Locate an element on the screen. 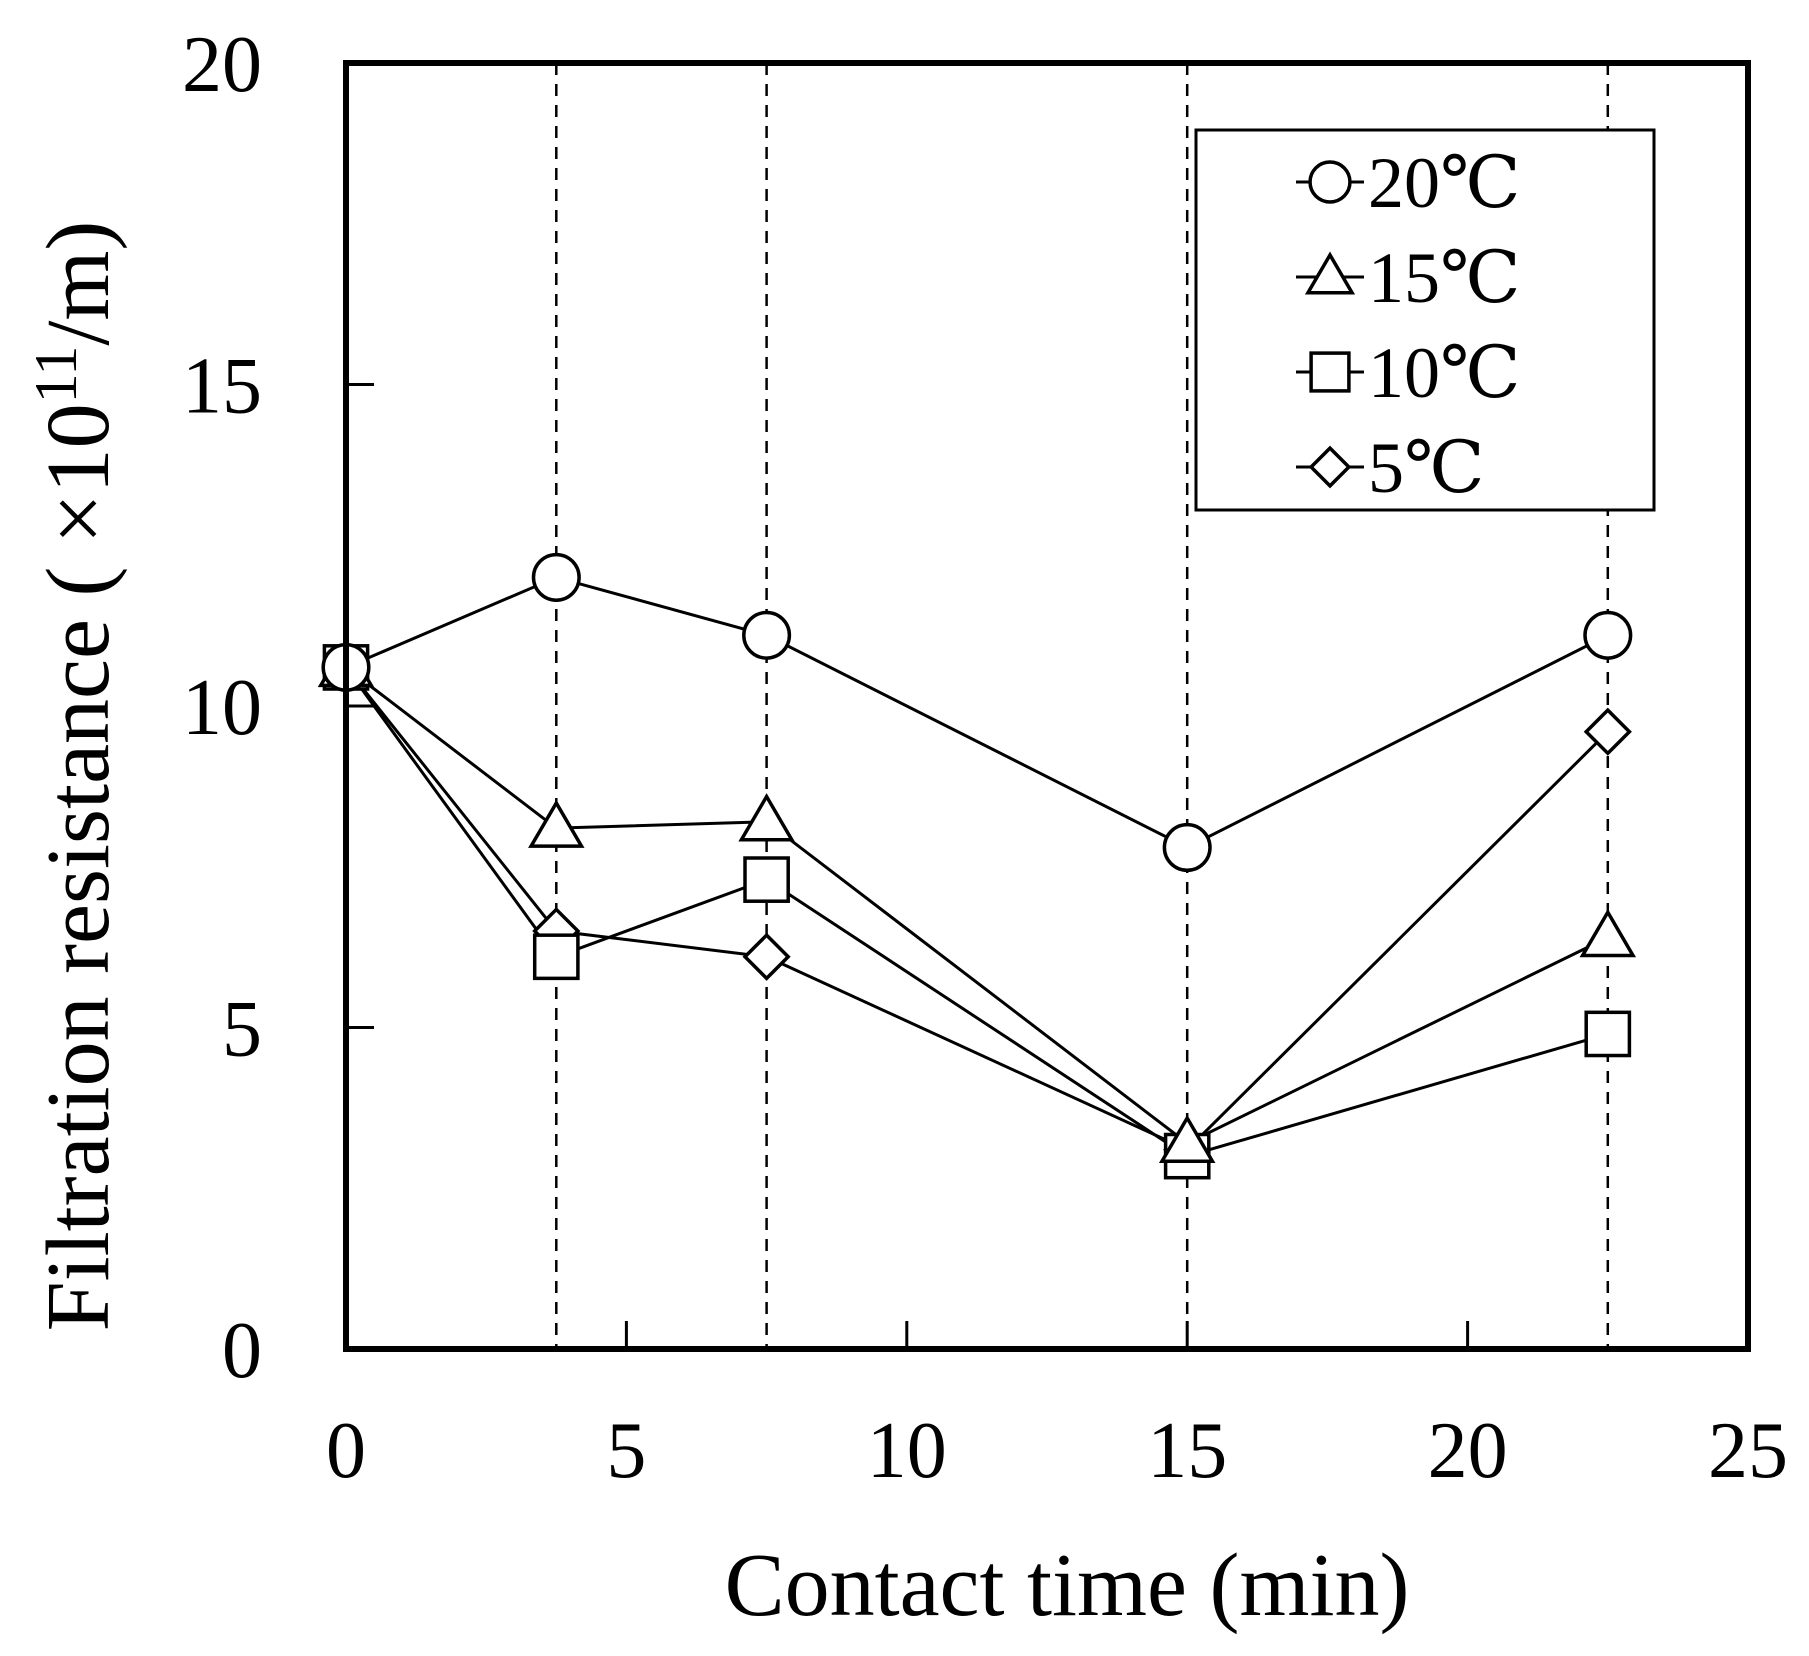 The height and width of the screenshot is (1656, 1809). legend-box is located at coordinates (1425, 320).